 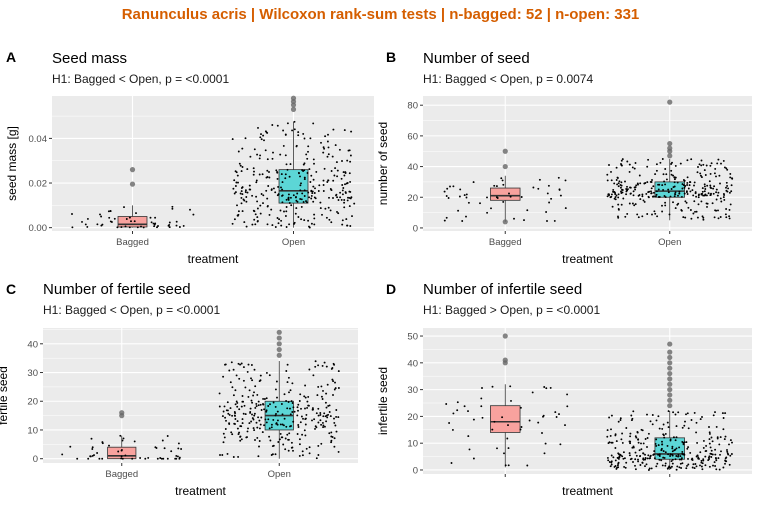 I want to click on panel-title: Number of infertile seed, so click(x=502, y=289).